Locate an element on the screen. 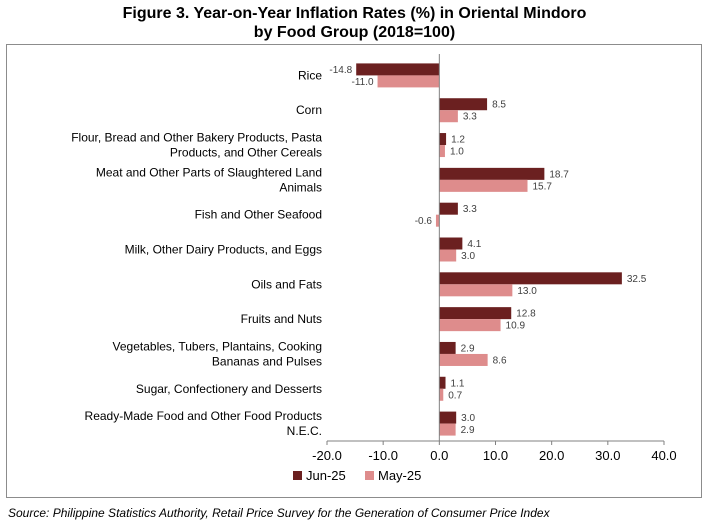  x-tick-label-5: 30.0 is located at coordinates (607, 455).